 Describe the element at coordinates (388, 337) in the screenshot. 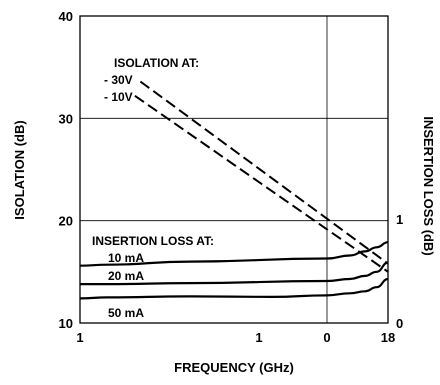

I see `x-tick-label: 18` at that location.